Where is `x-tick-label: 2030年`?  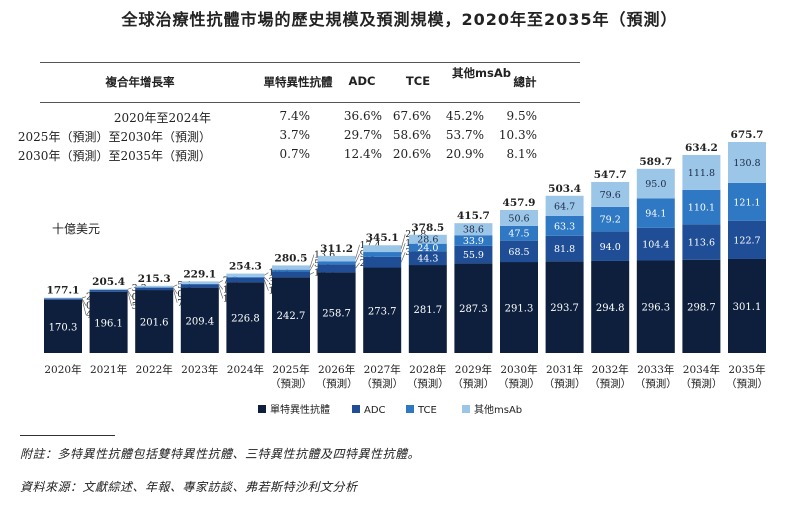
x-tick-label: 2030年 is located at coordinates (518, 369).